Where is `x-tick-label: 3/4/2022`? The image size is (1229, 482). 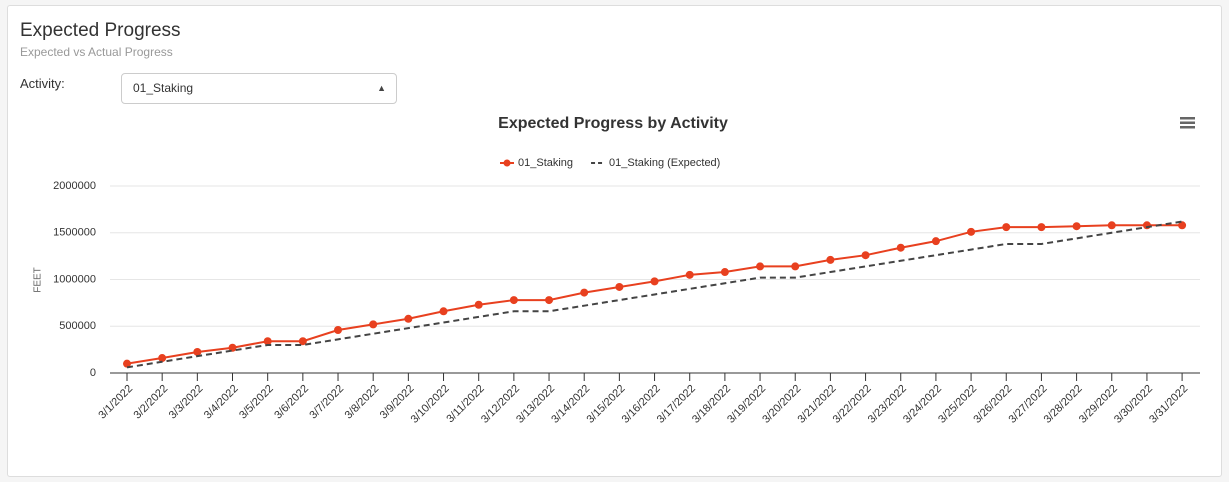
x-tick-label: 3/4/2022 is located at coordinates (221, 402).